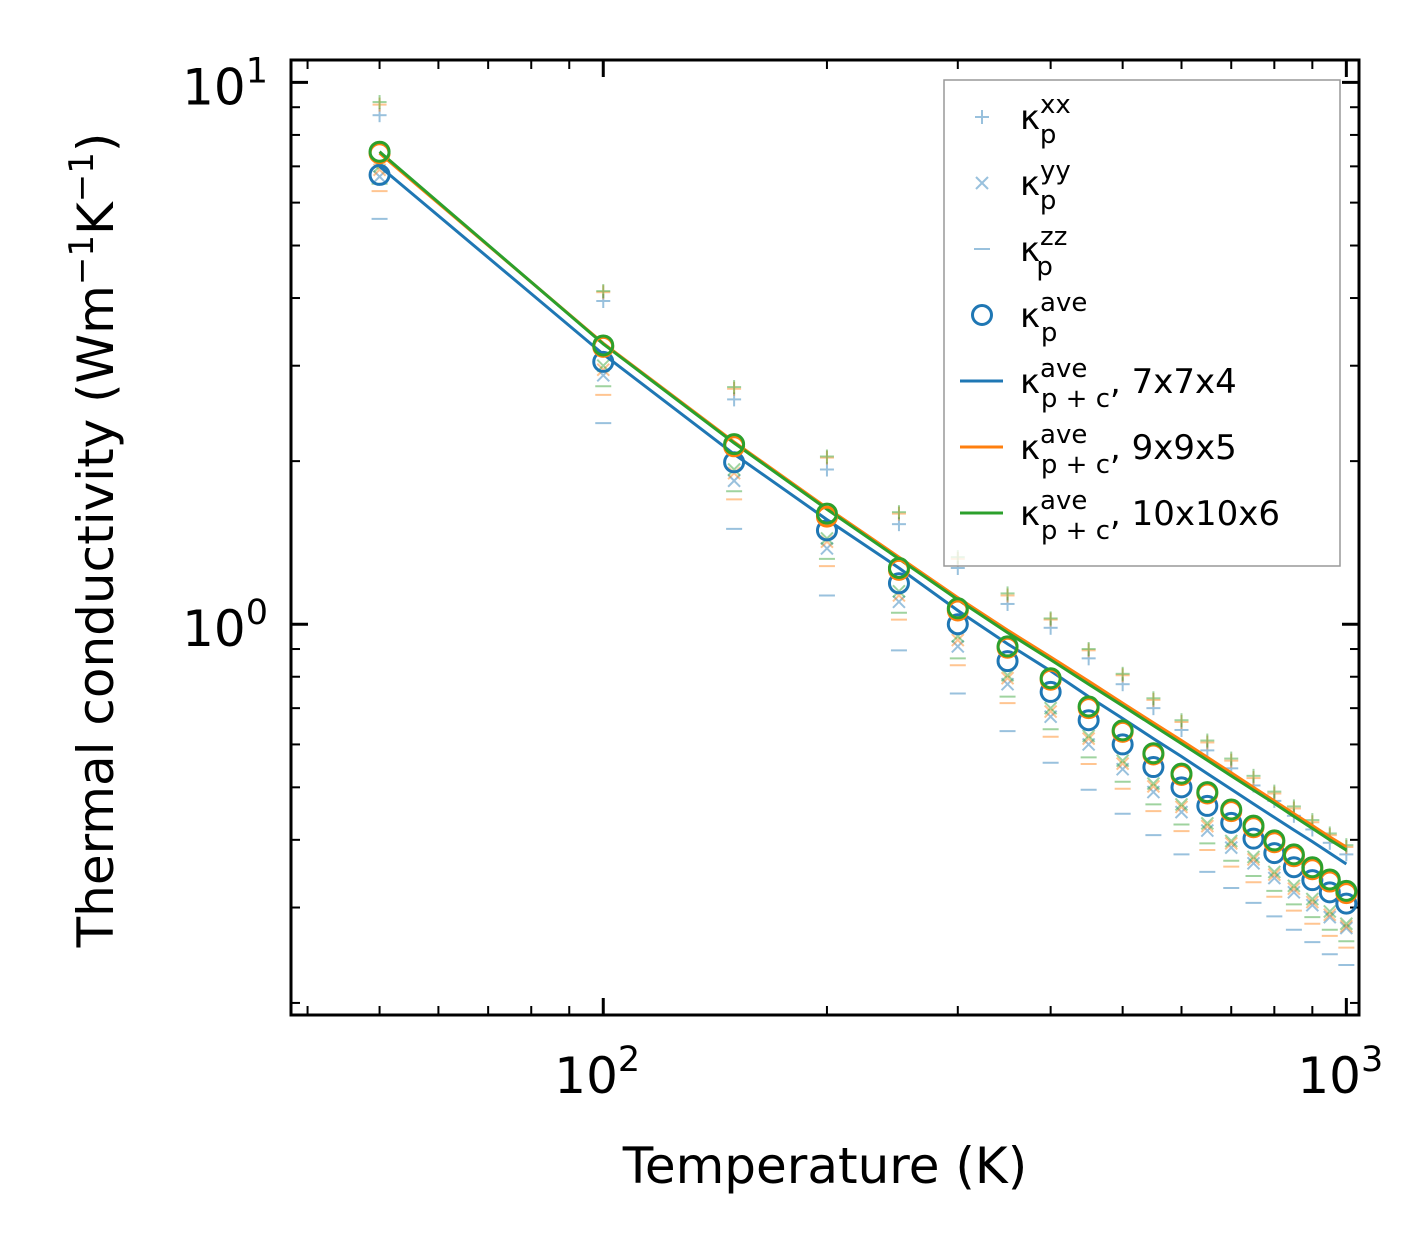 Image resolution: width=1421 pixels, height=1254 pixels. What do you see at coordinates (597, 1072) in the screenshot?
I see `x-tick-label: 102` at bounding box center [597, 1072].